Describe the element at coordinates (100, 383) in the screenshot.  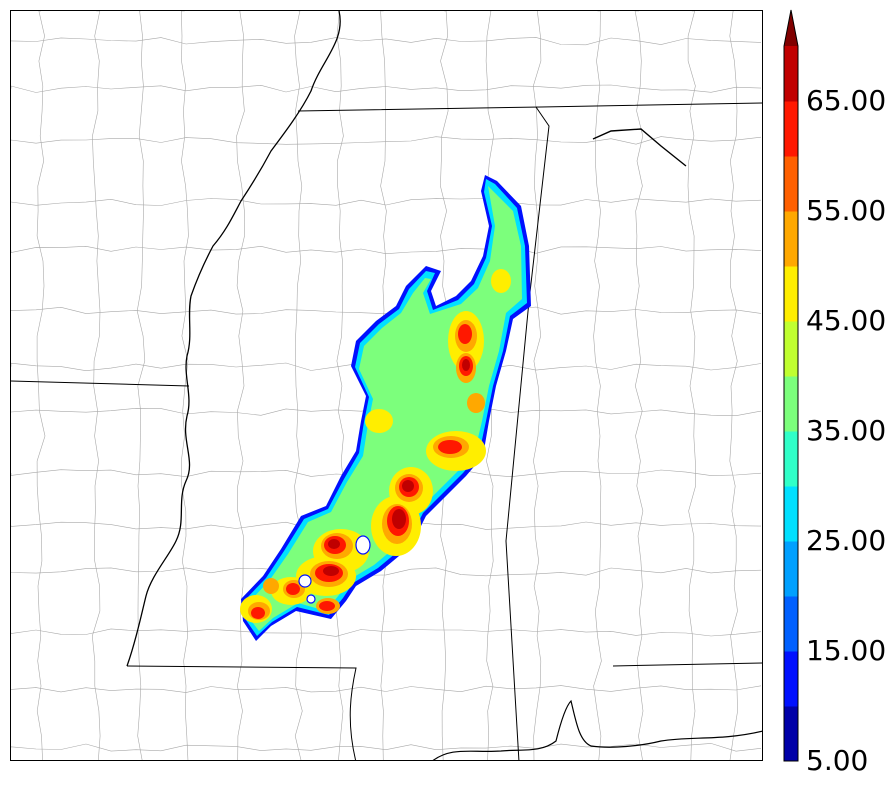
I see `ar-la-border` at that location.